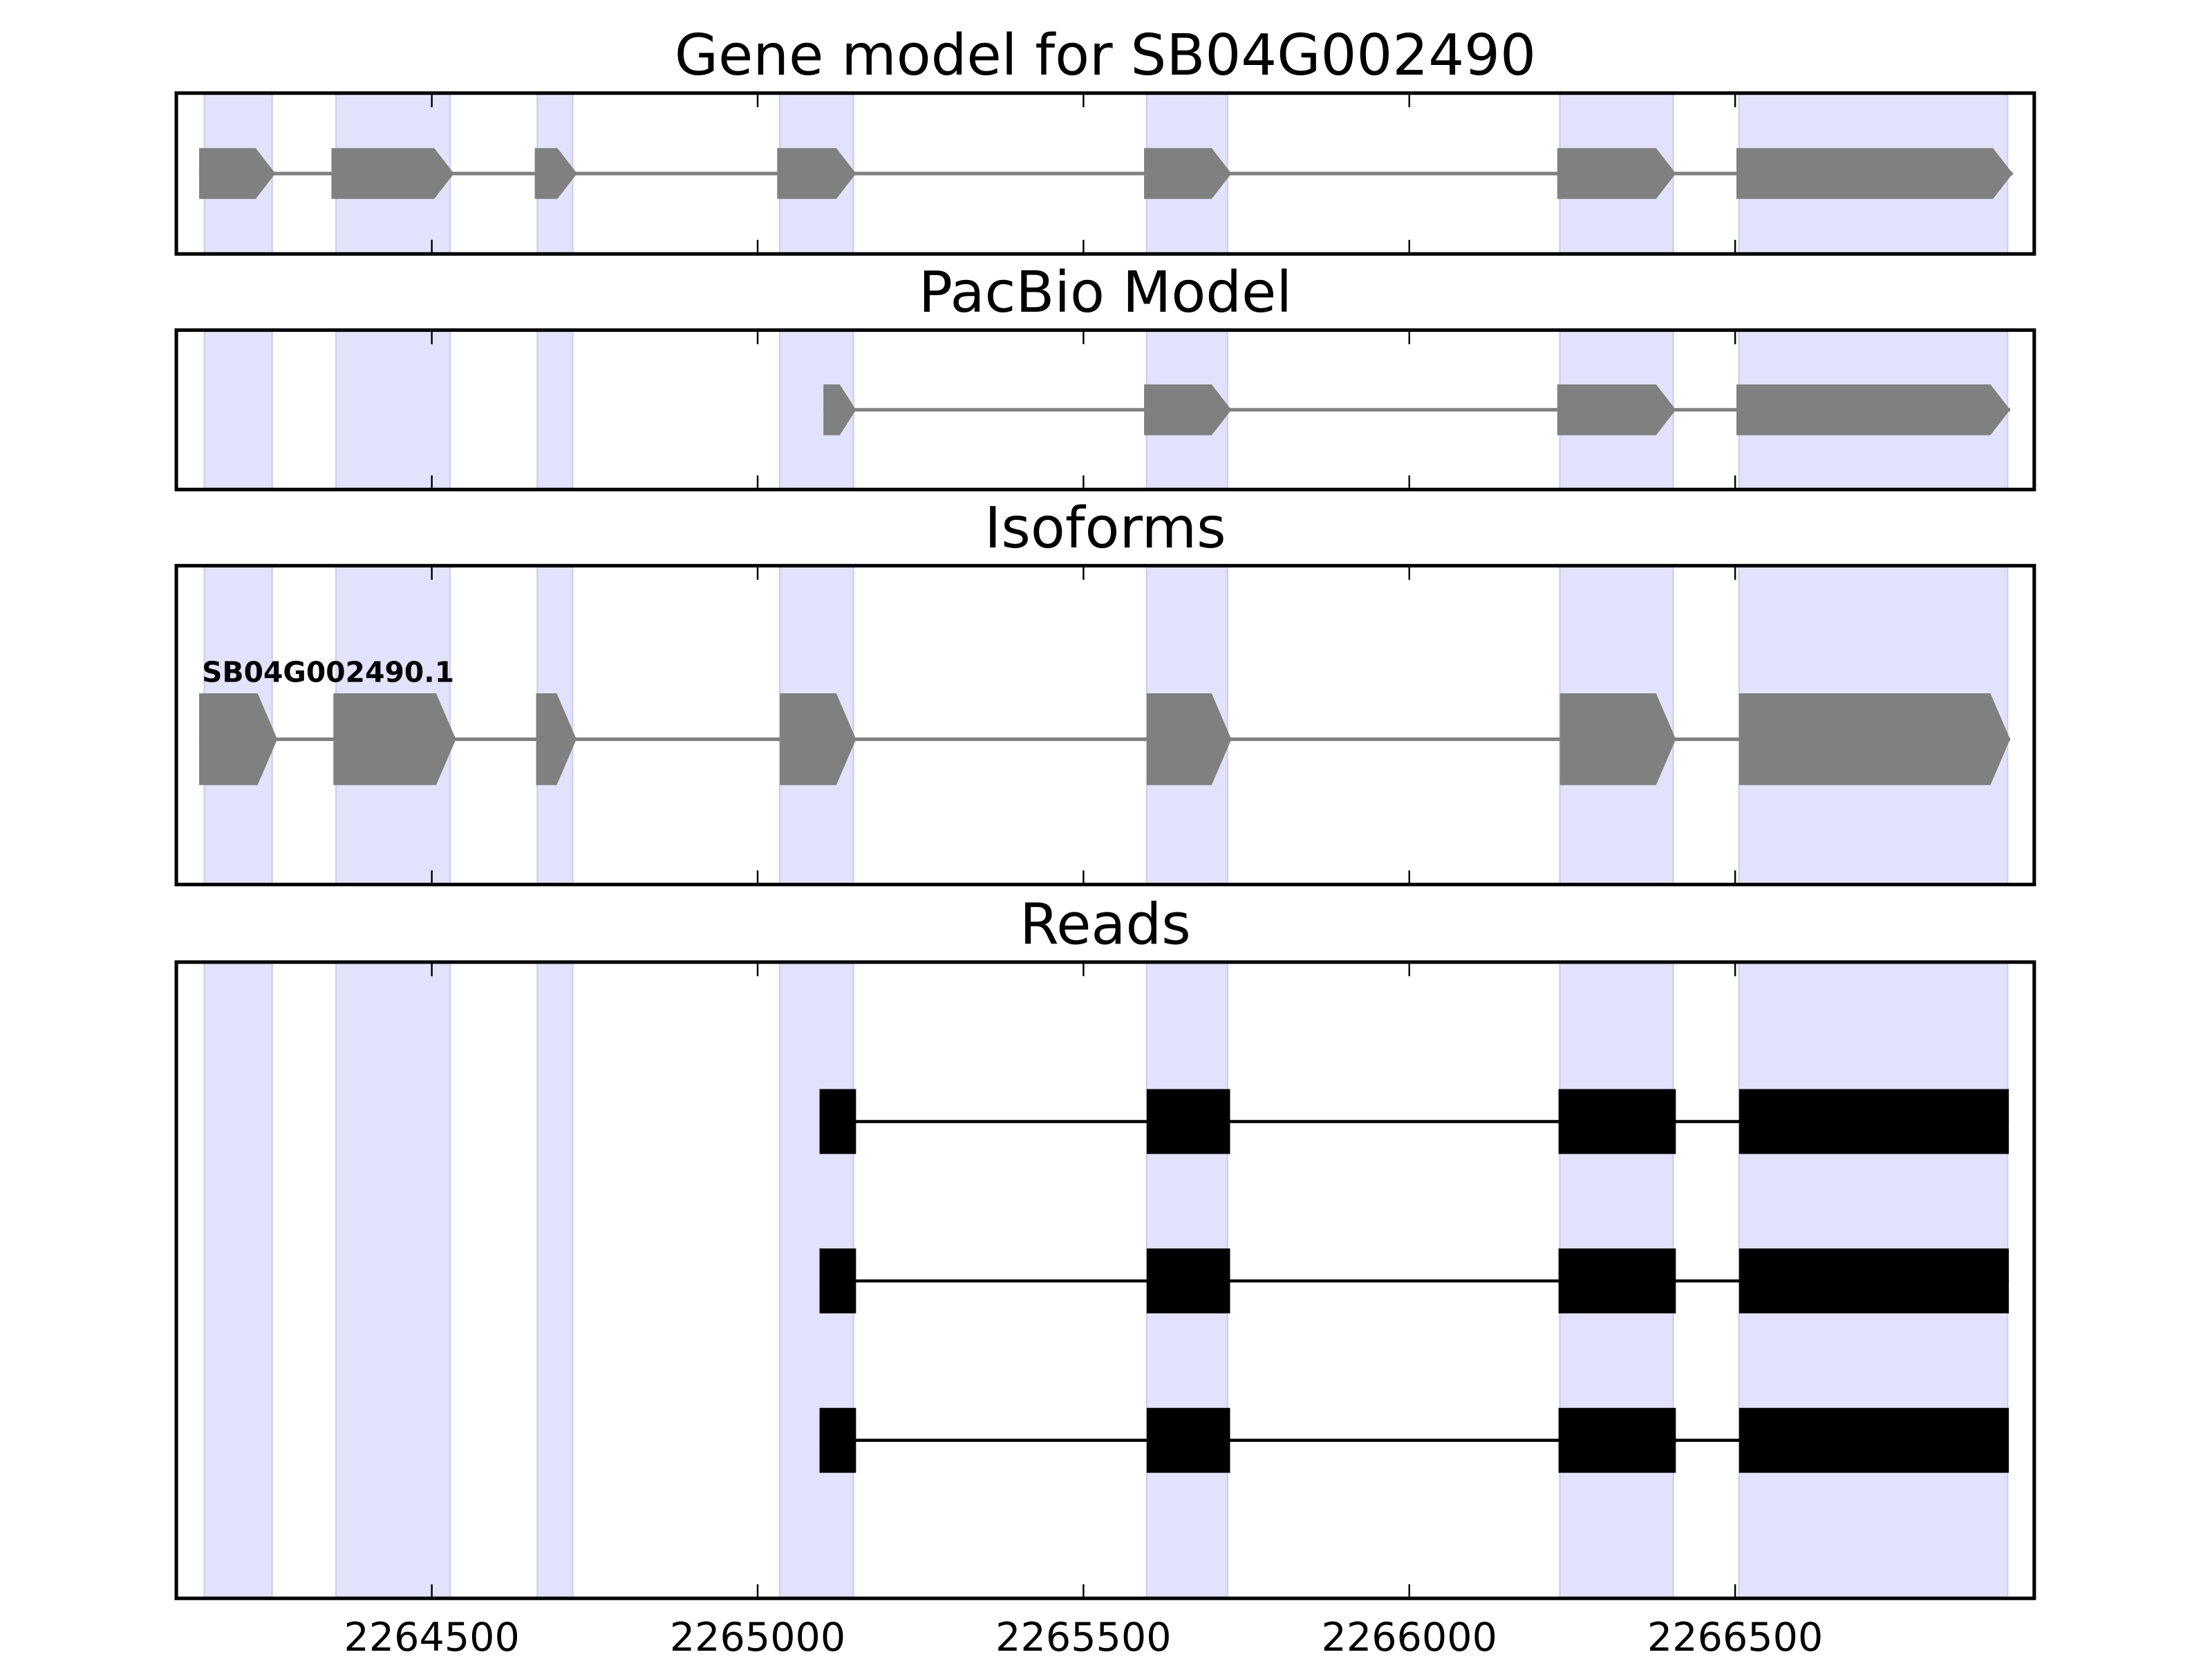  Describe the element at coordinates (758, 1637) in the screenshot. I see `x-tick-label: 2265000` at that location.